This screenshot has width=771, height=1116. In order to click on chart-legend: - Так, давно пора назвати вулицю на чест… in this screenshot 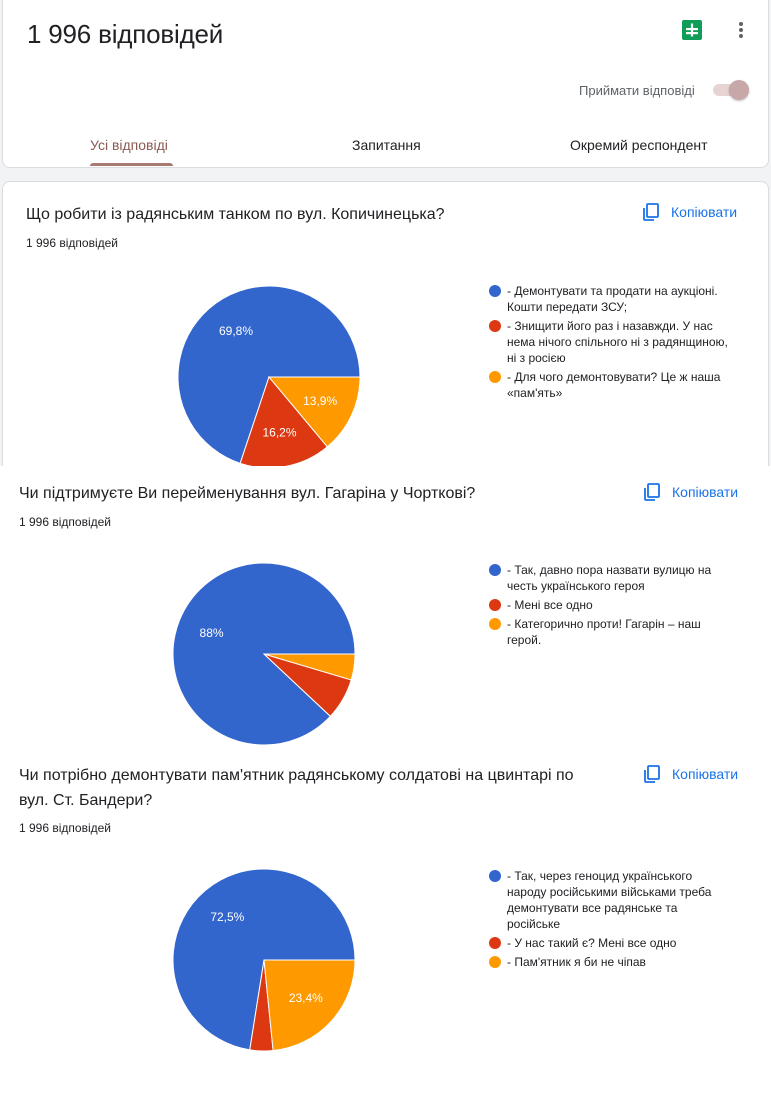, I will do `click(609, 606)`.